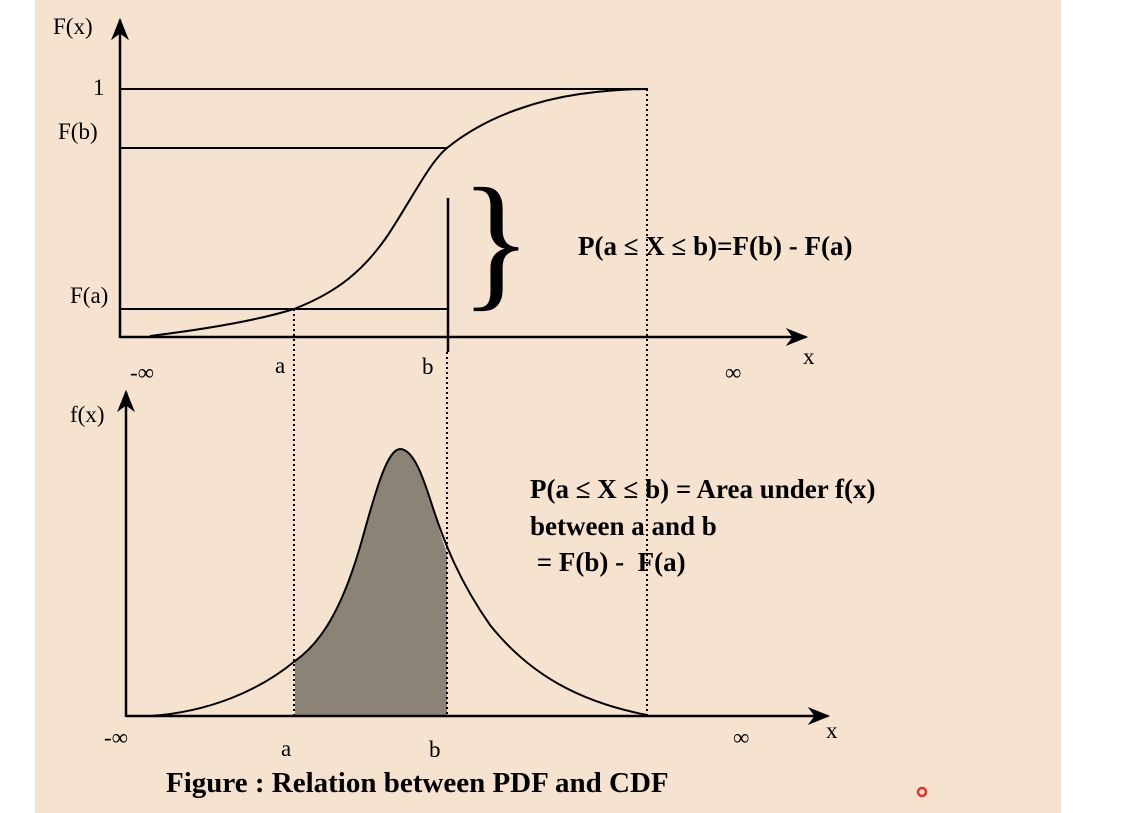  I want to click on pdf-equation-line1: P(a ≤ X ≤ b) = Area under f(x), so click(703, 489).